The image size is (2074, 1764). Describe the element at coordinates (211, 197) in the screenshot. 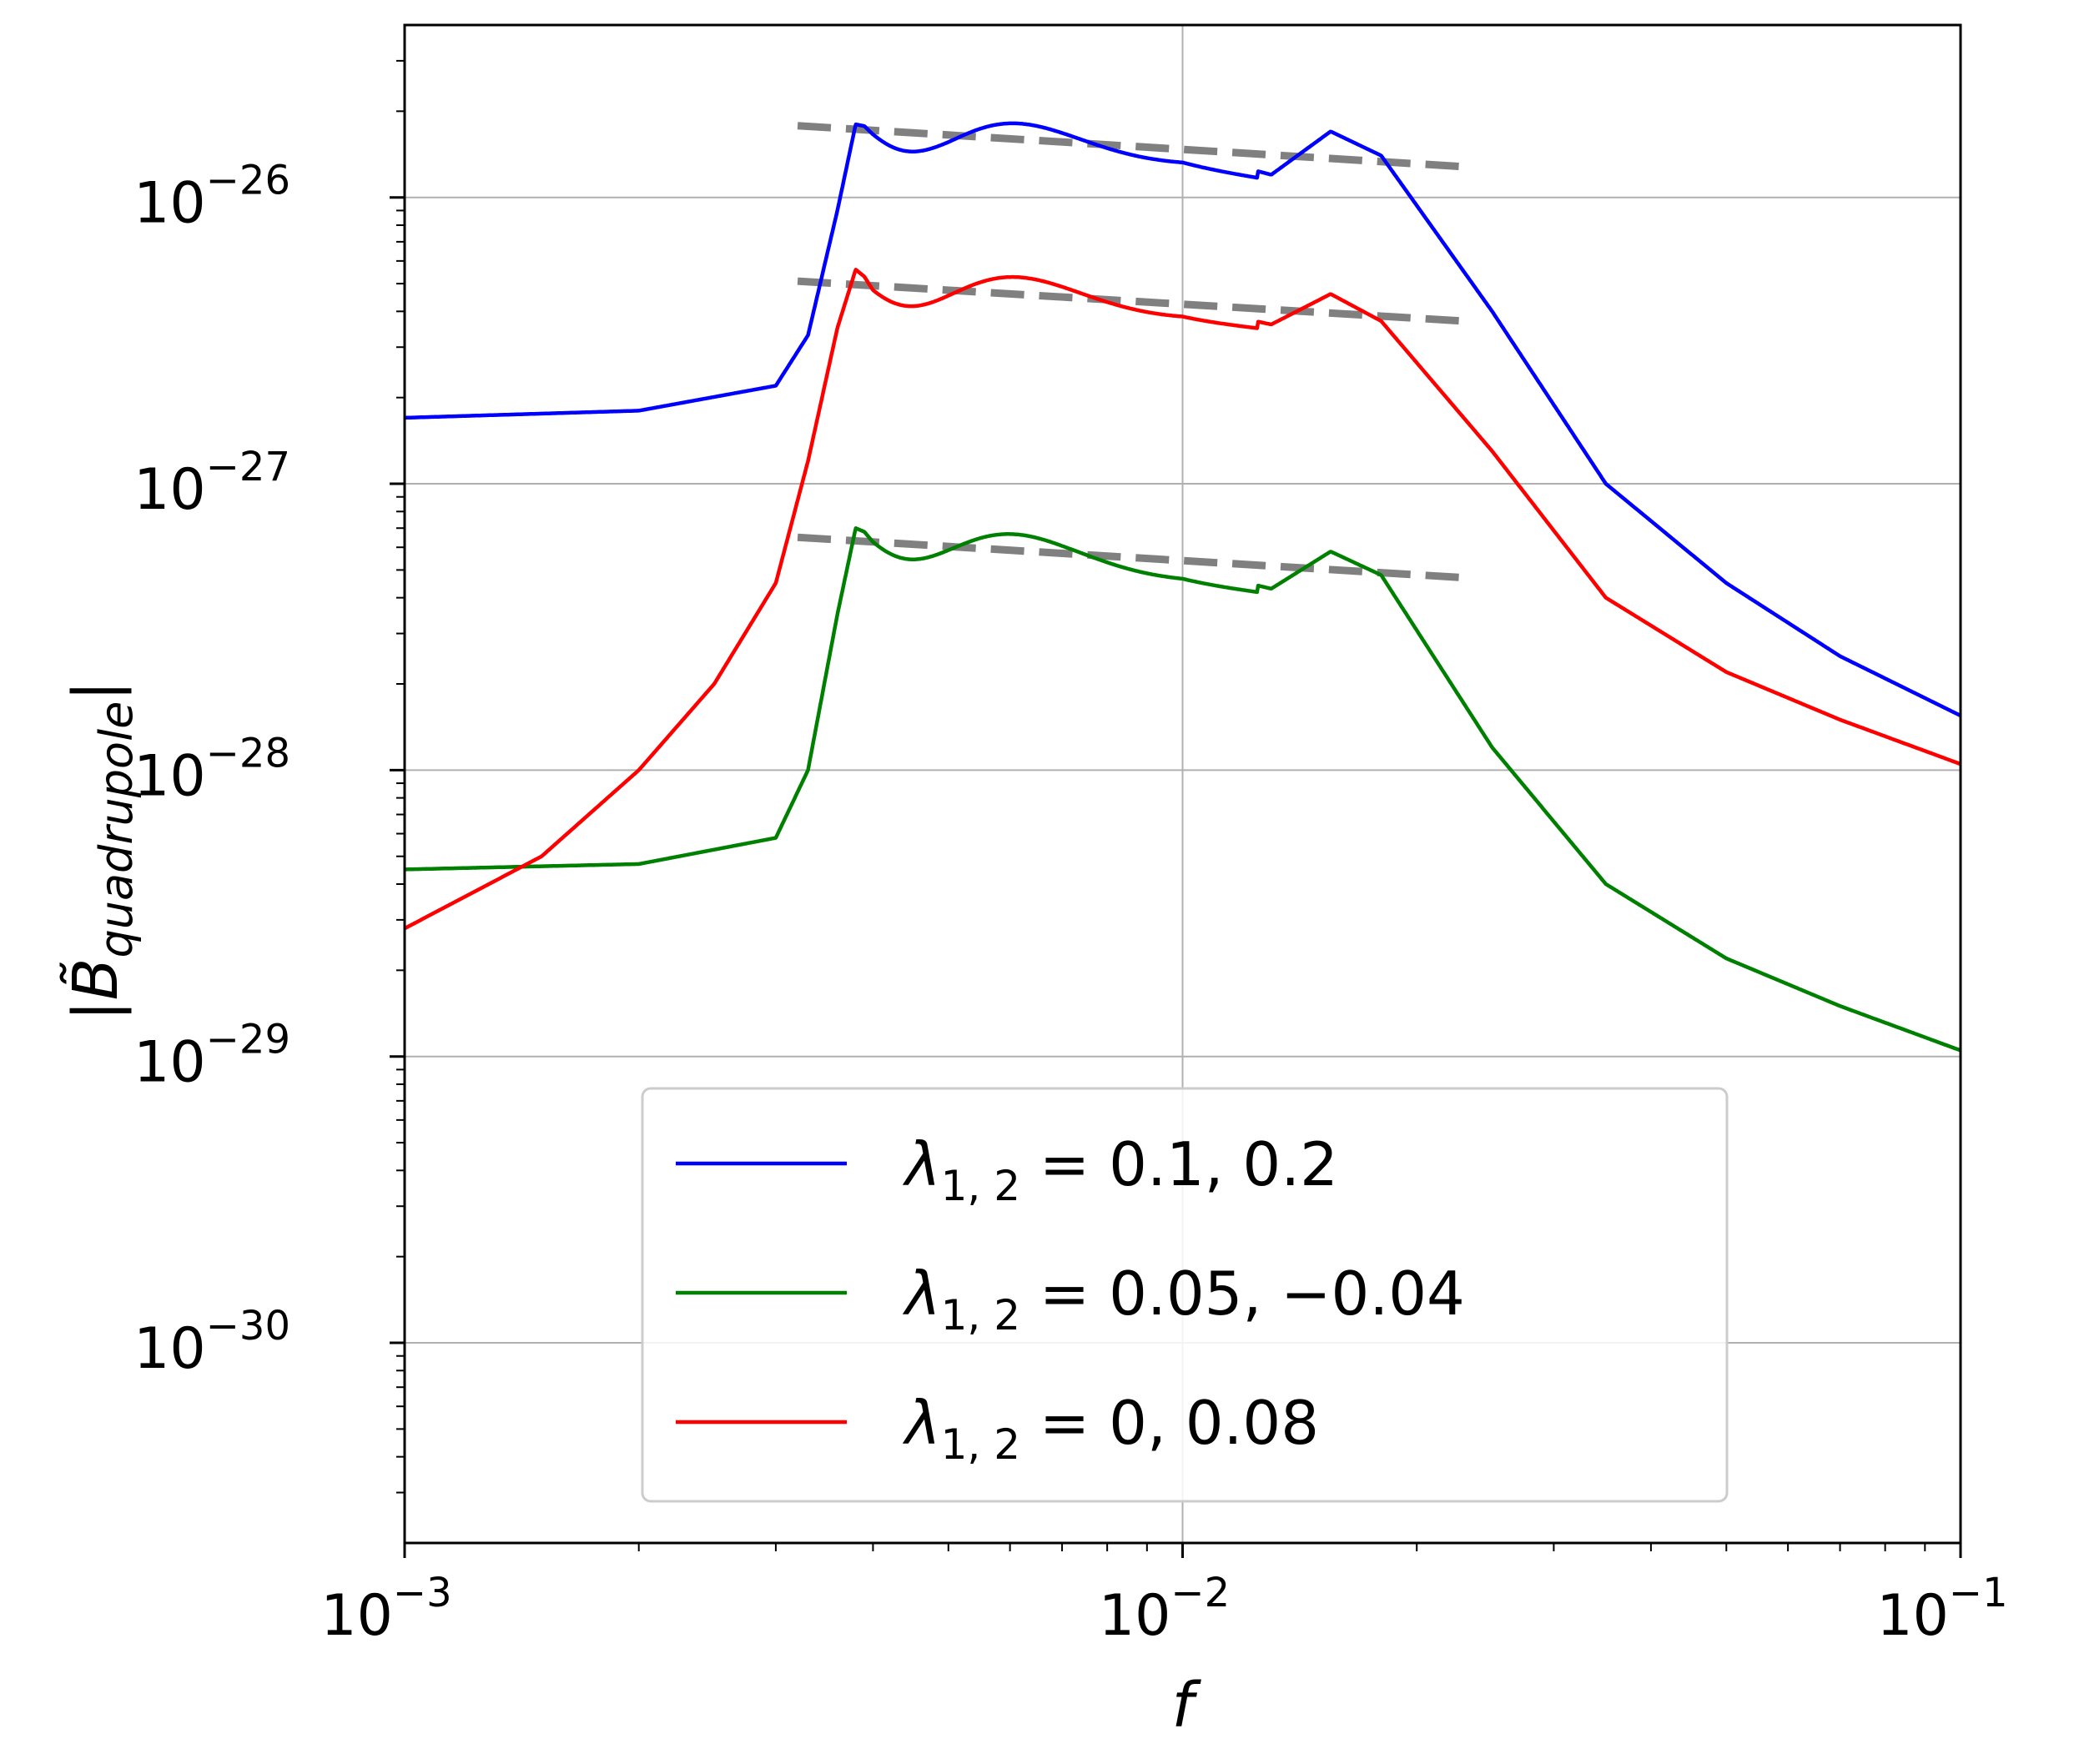

I see `y-tick-label: 10−26` at that location.